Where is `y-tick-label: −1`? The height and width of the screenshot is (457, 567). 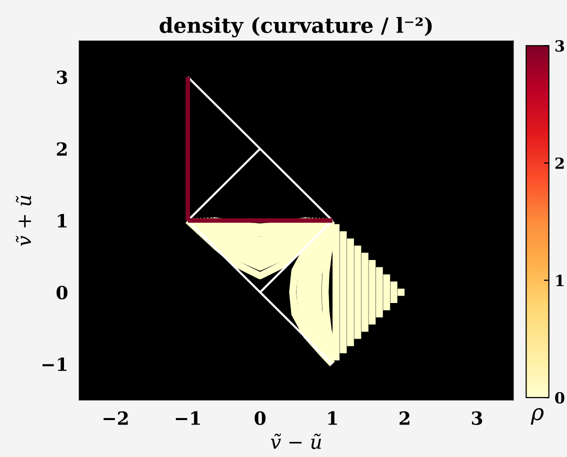 y-tick-label: −1 is located at coordinates (54, 364).